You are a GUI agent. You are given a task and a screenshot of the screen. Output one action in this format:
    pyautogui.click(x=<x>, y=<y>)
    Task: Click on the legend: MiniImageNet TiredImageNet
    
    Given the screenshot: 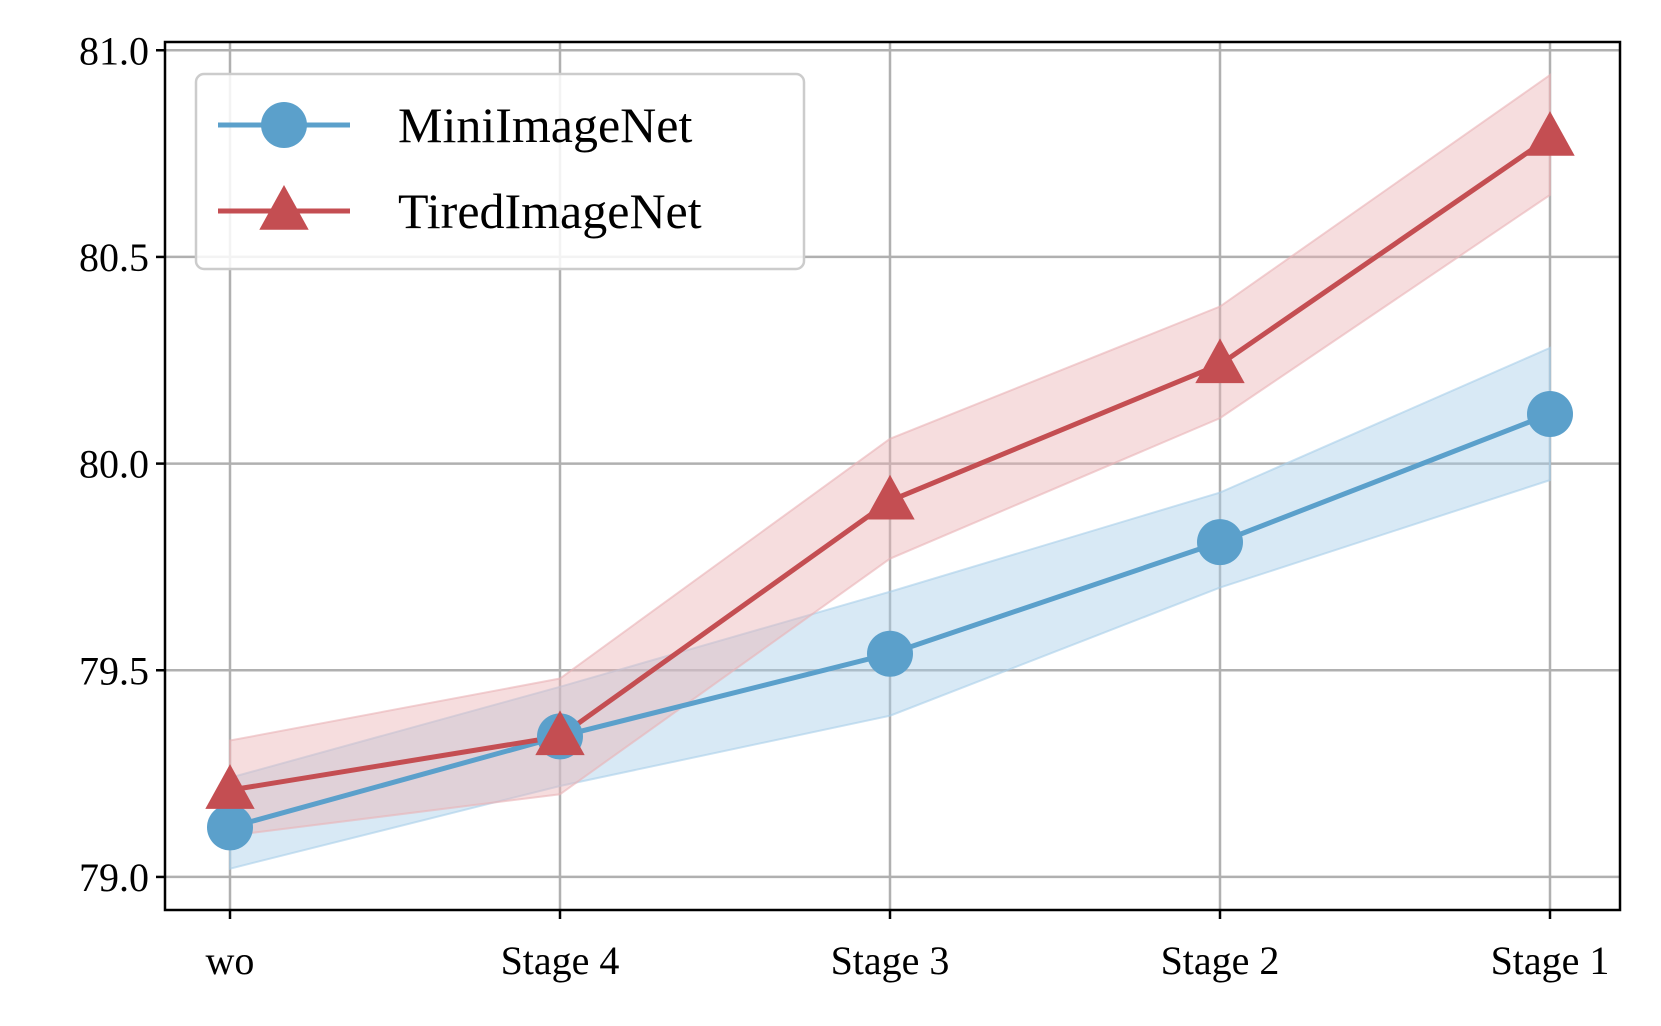 What is the action you would take?
    pyautogui.click(x=500, y=171)
    